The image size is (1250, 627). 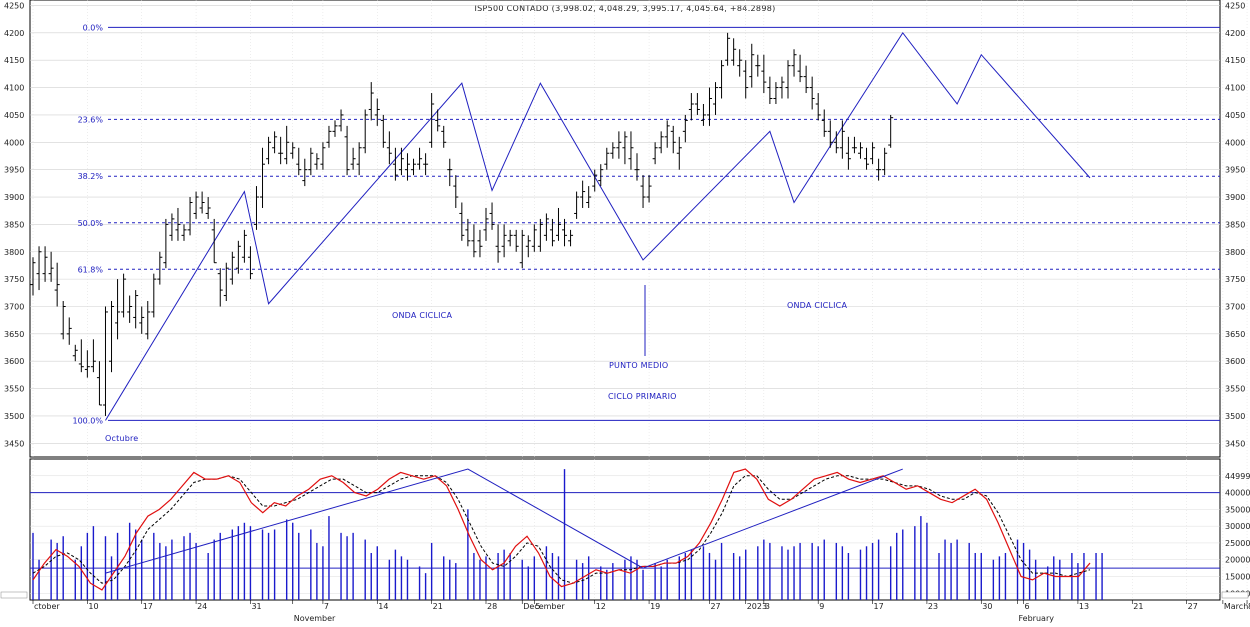 What do you see at coordinates (91, 269) in the screenshot?
I see `fib-level-label: 61.8%` at bounding box center [91, 269].